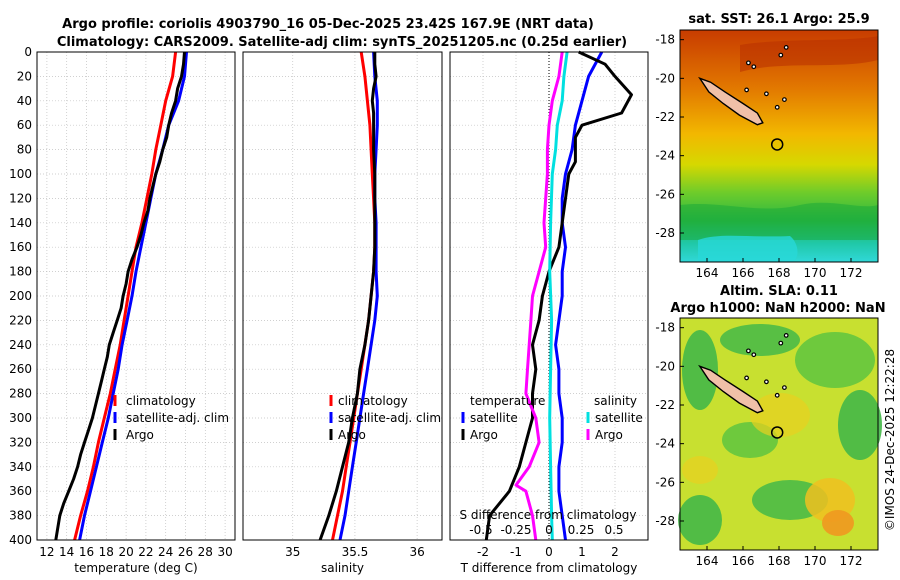  I want to click on legend-salinity-title: salinity, so click(615, 401).